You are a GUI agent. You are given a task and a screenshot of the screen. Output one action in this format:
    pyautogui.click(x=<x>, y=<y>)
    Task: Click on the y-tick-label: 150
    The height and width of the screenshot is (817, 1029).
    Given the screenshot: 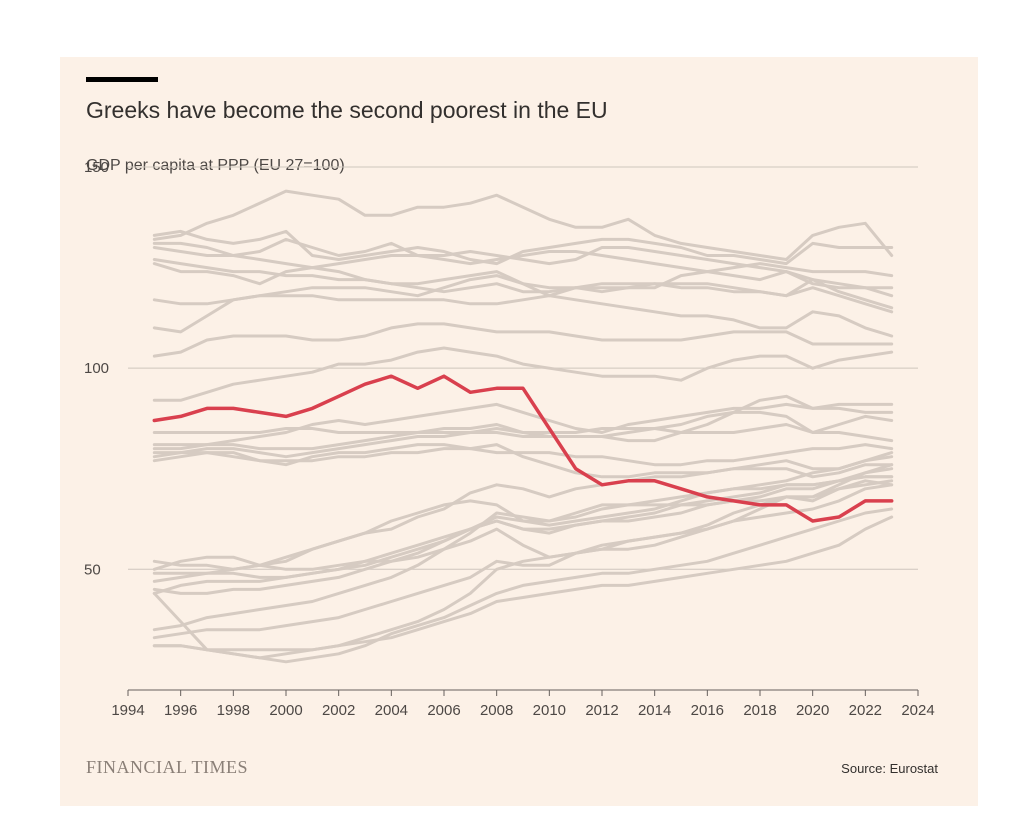 What is the action you would take?
    pyautogui.click(x=96, y=167)
    